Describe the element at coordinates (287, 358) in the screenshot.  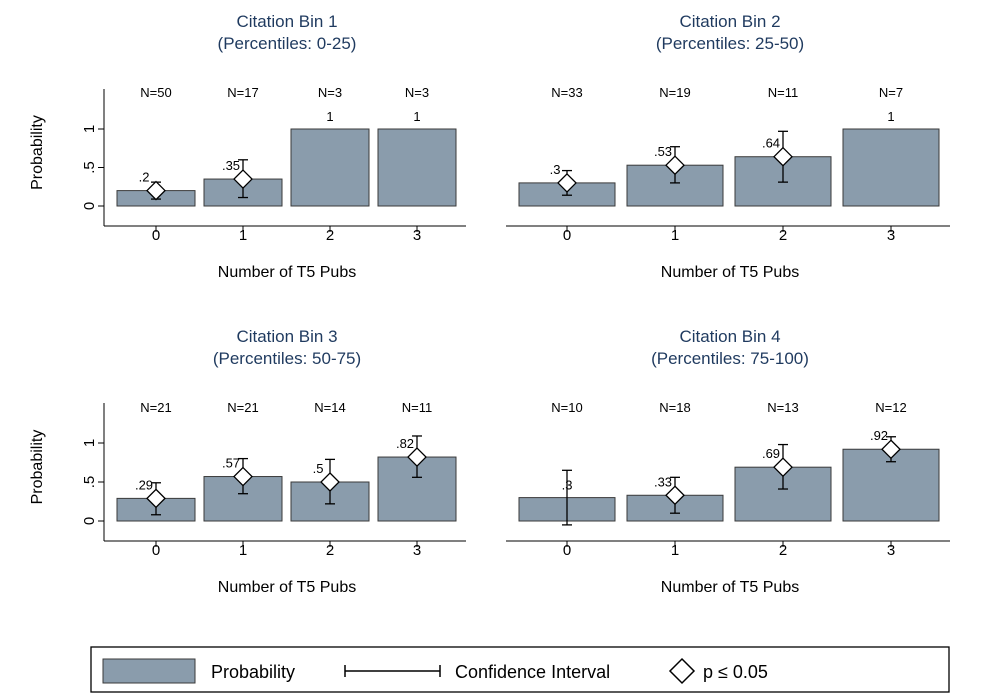
I see `panel-subtitle: (Percentiles: 50-75)` at that location.